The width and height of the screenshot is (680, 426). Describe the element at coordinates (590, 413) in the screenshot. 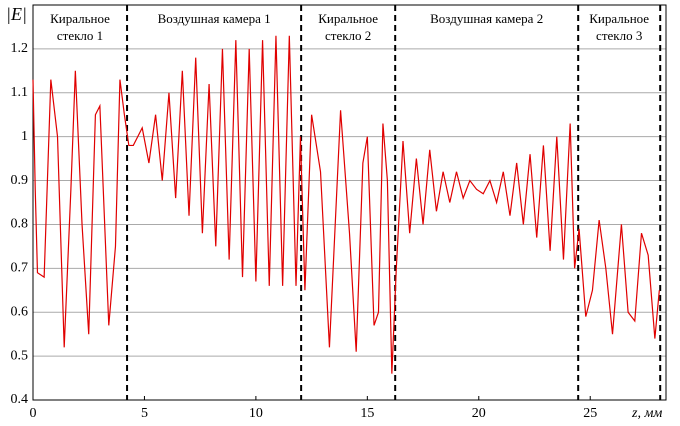

I see `x-tick-label: 25` at that location.